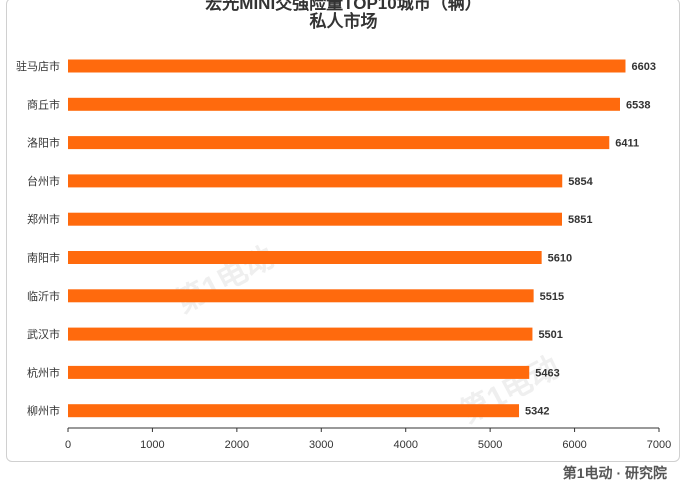 The width and height of the screenshot is (687, 483). What do you see at coordinates (405, 445) in the screenshot?
I see `x-tick-label: 4000` at bounding box center [405, 445].